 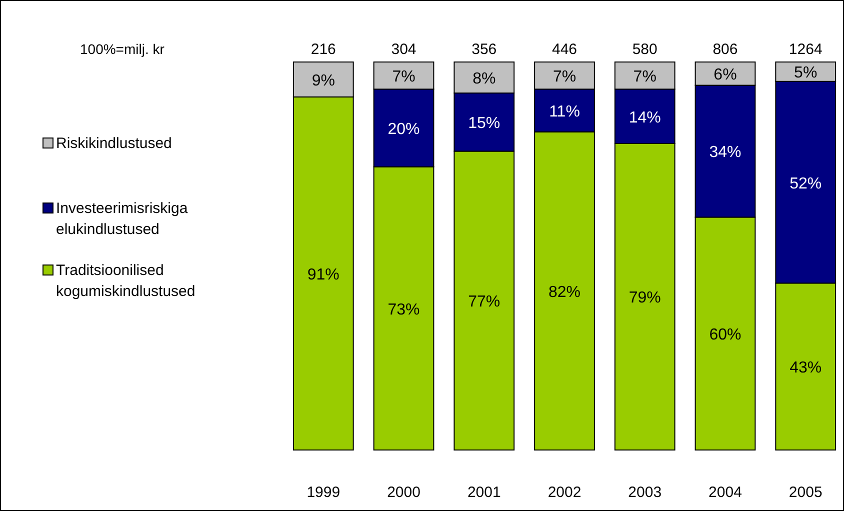 I want to click on annotation: 580, so click(x=645, y=49).